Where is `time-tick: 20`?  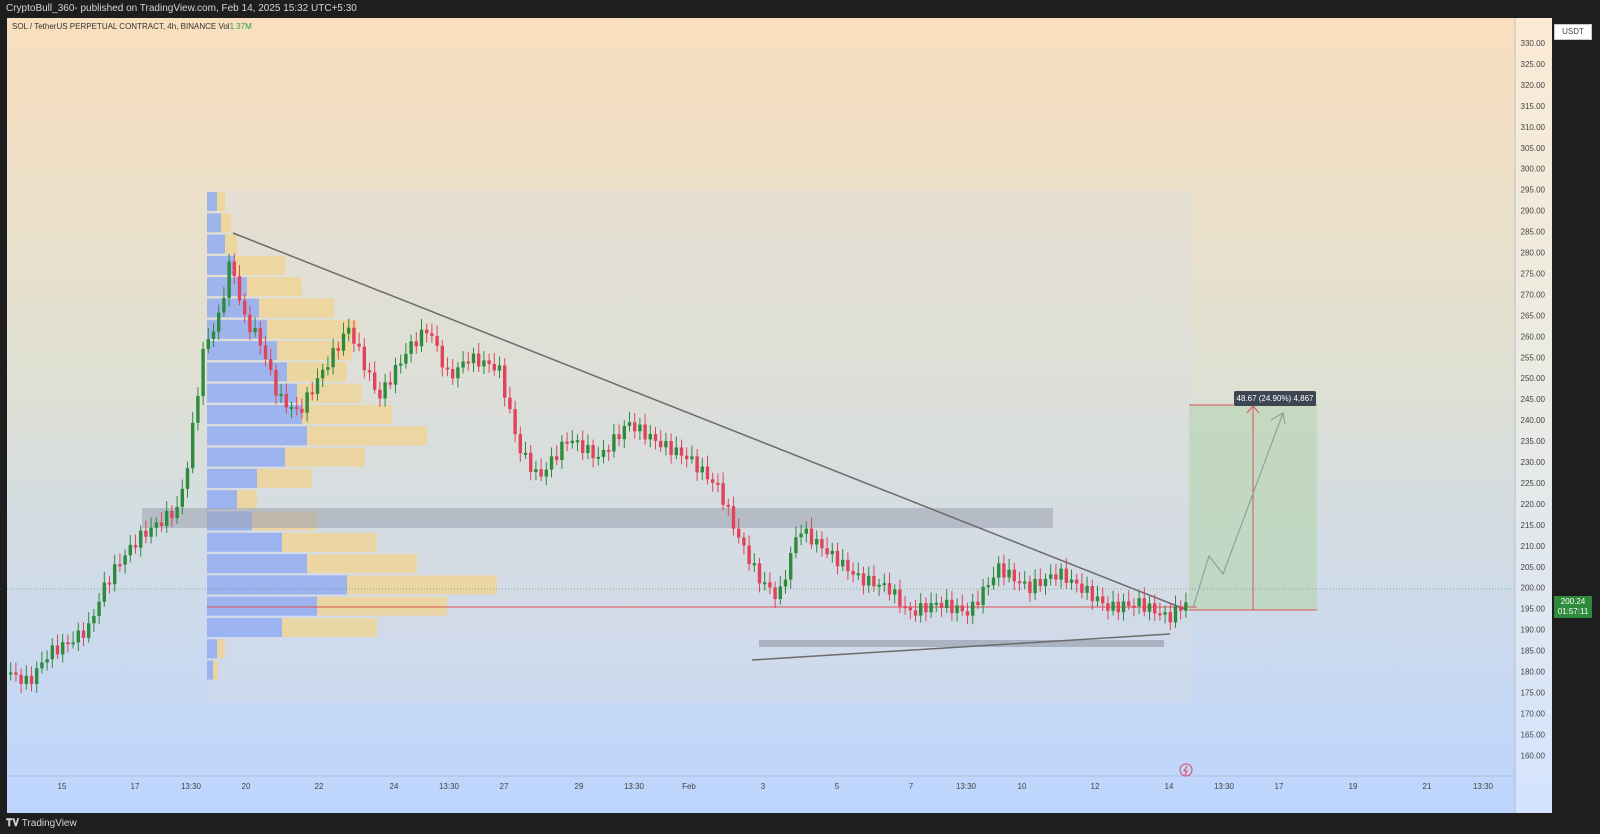 time-tick: 20 is located at coordinates (246, 786).